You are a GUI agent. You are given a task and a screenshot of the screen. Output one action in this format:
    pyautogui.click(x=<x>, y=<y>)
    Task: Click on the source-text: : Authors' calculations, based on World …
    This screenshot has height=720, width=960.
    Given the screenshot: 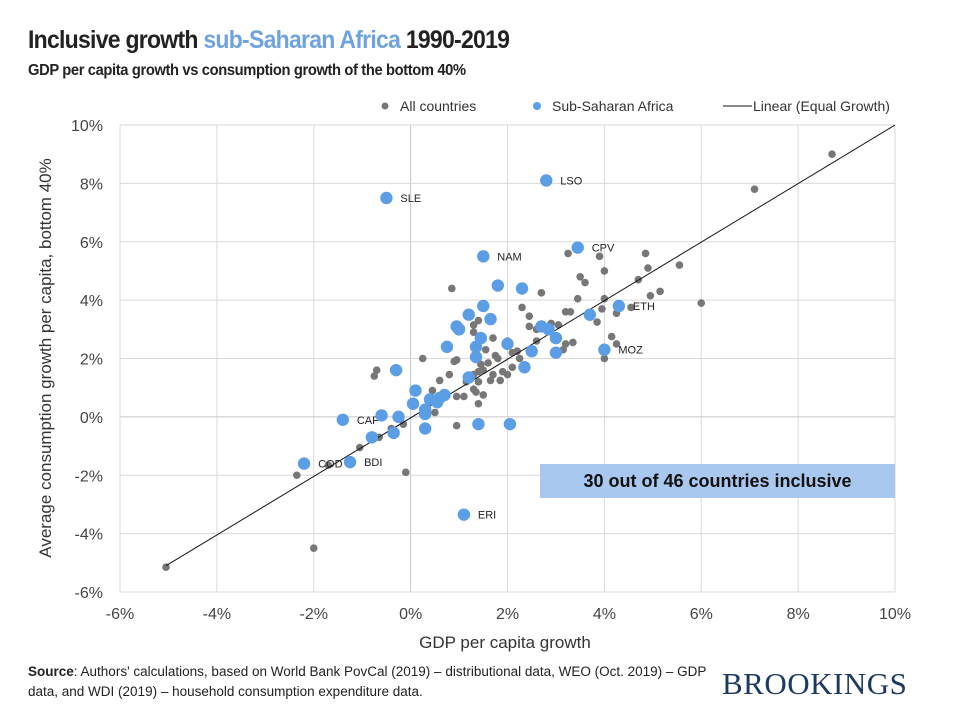 What is the action you would take?
    pyautogui.click(x=367, y=681)
    